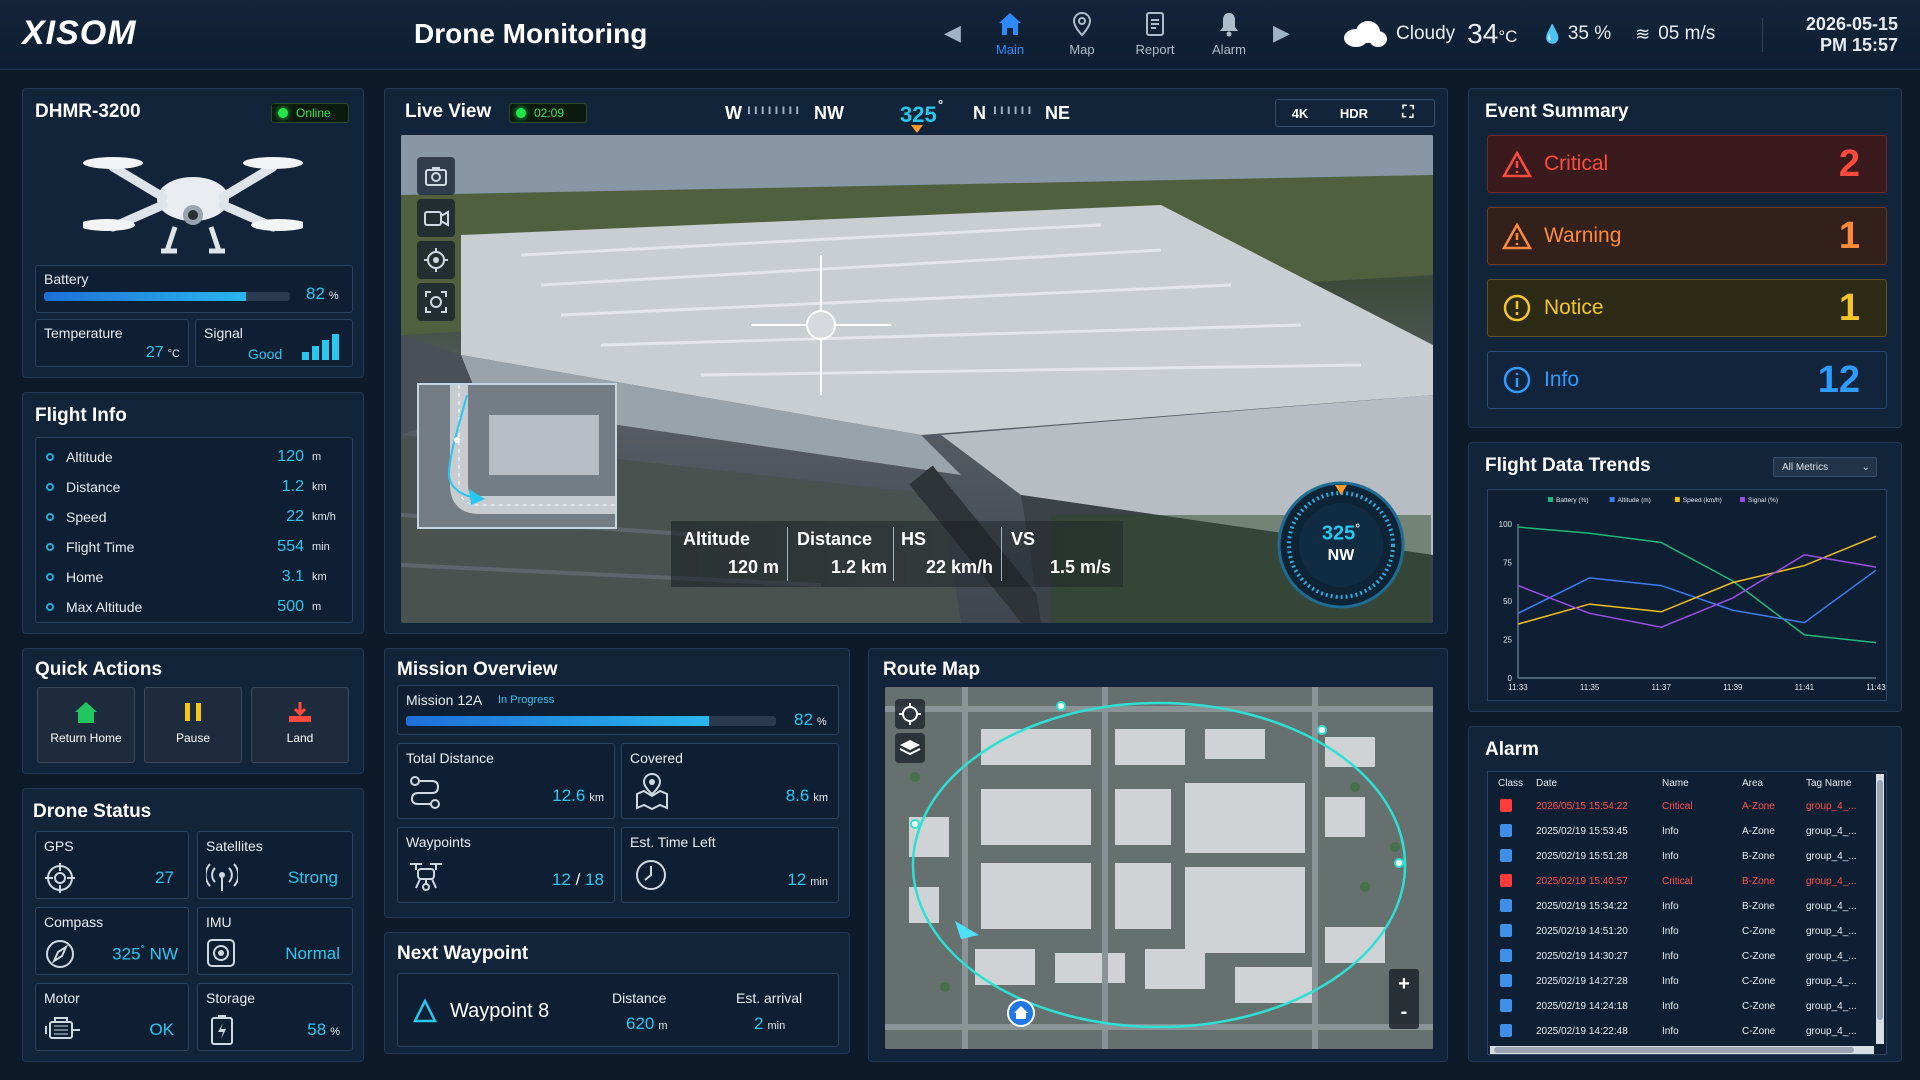 The image size is (1920, 1080). Describe the element at coordinates (1354, 113) in the screenshot. I see `hdr-button: HDR` at that location.